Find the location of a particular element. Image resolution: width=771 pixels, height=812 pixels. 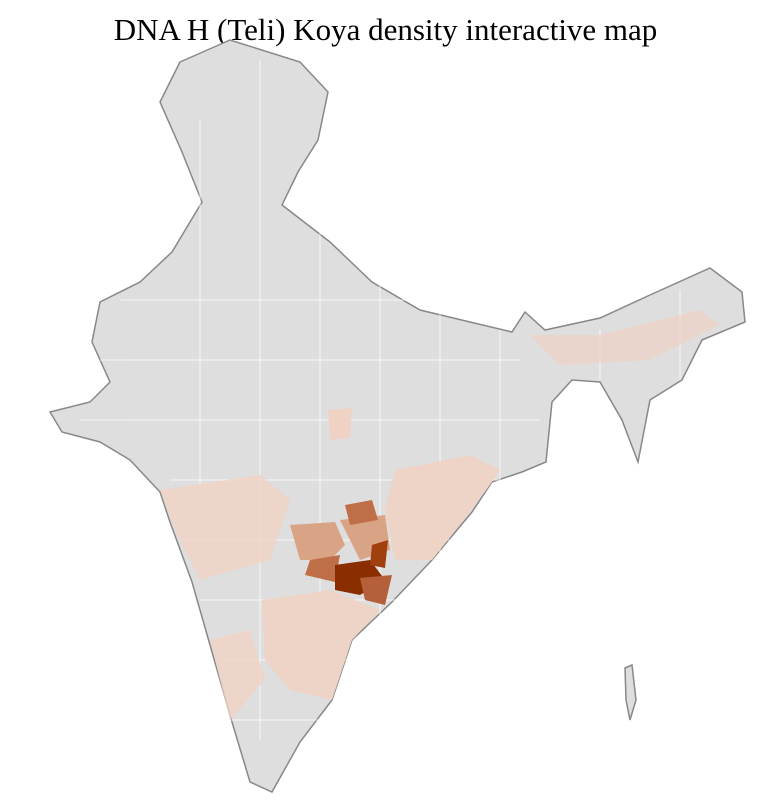

region-low-mp is located at coordinates (340, 424).